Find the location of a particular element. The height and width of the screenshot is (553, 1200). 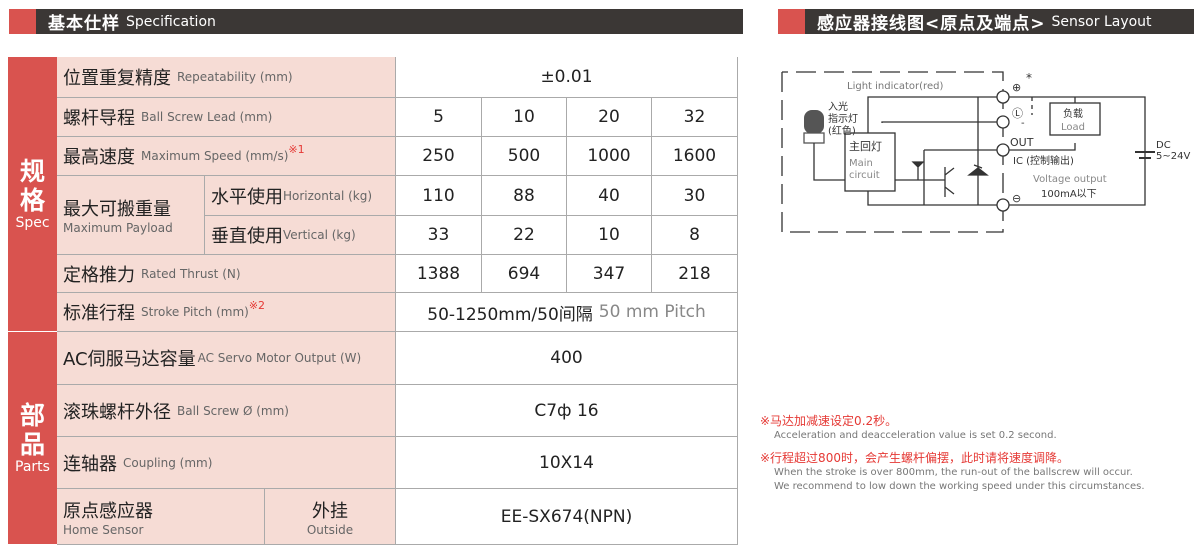

footnote-ref: ※1 is located at coordinates (296, 149).